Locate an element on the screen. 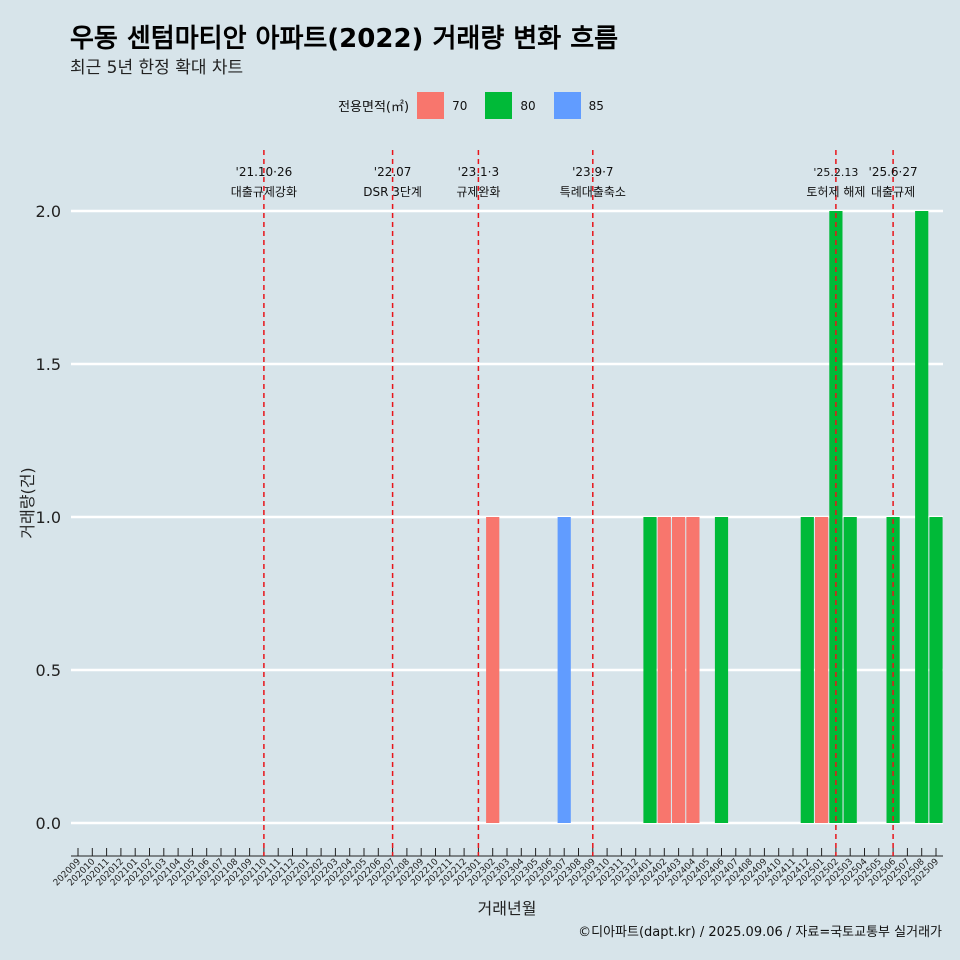 Image resolution: width=960 pixels, height=960 pixels. chart-title: 우동 센텀마티안 아파트(2022) 거래량 변화 흐름 is located at coordinates (344, 39).